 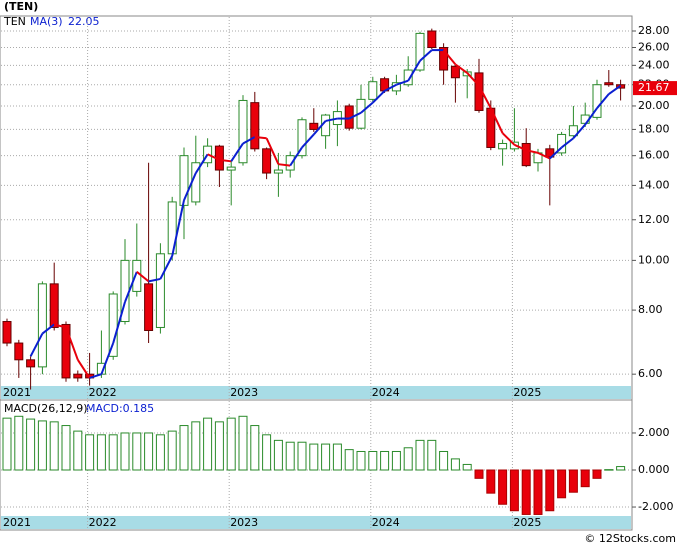 What do you see at coordinates (654, 184) in the screenshot?
I see `y-tick-label: 14.00` at bounding box center [654, 184].